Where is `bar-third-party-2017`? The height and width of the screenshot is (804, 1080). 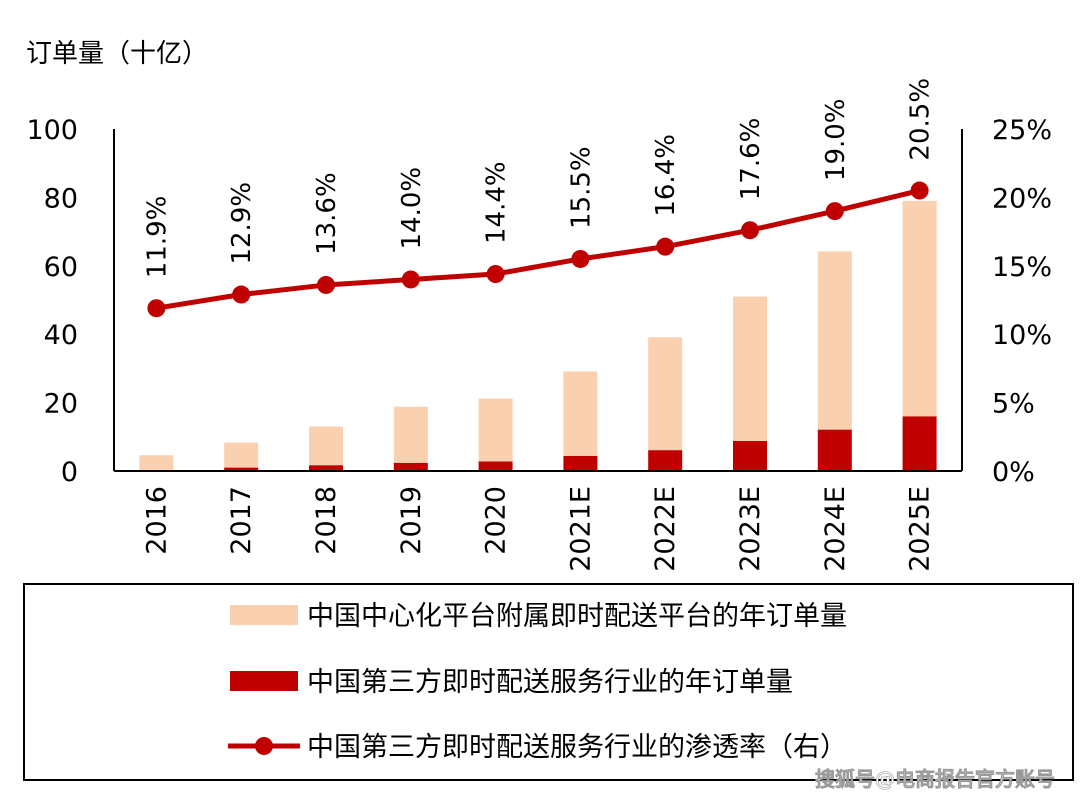
bar-third-party-2017 is located at coordinates (241, 469).